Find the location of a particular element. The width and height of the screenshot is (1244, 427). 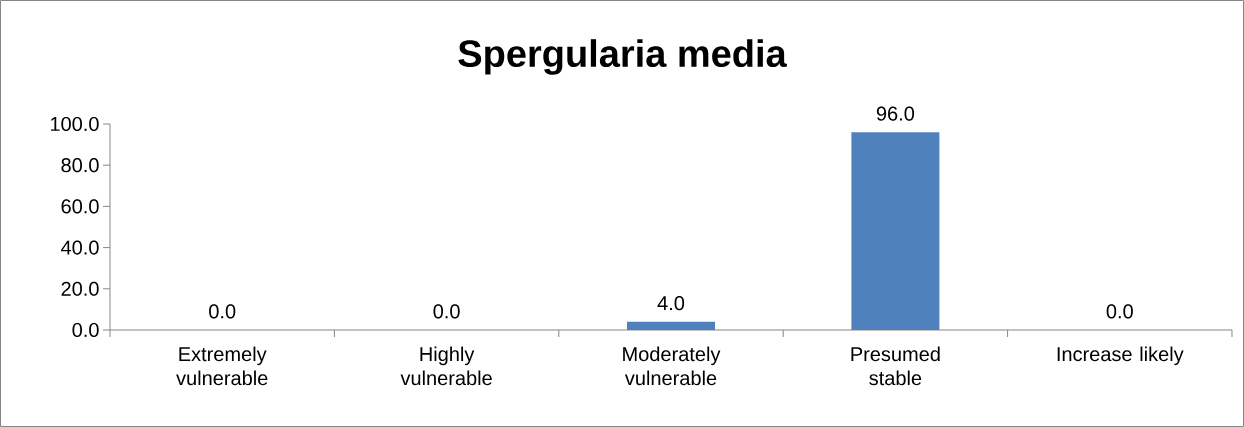

x-tick-label: Presumed stable is located at coordinates (895, 366).